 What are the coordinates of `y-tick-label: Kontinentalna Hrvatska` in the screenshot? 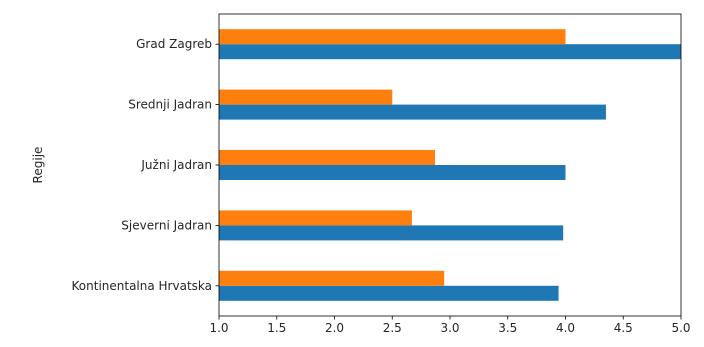 It's located at (142, 286).